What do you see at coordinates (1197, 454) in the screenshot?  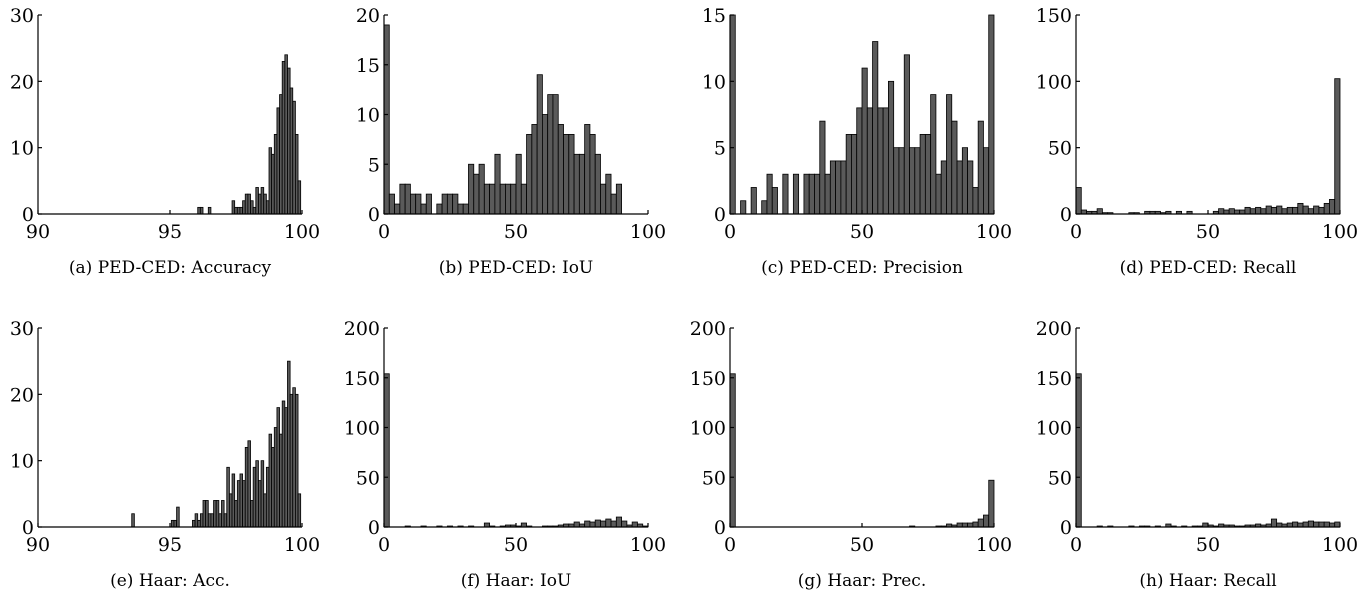 I see `histogram-panel-h: 0 50 100050100150200(h) Haar: Recall` at bounding box center [1197, 454].